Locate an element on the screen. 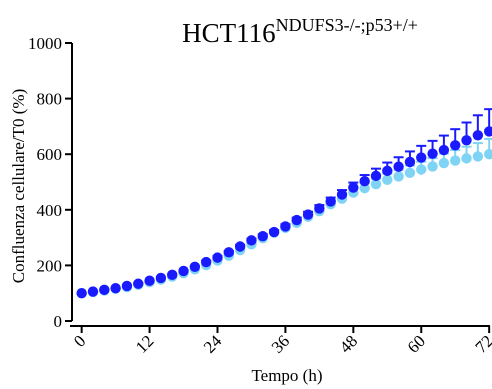 The image size is (492, 389). chart-title-superscript: NDUFS3-/-;p53+/+ is located at coordinates (347, 25).